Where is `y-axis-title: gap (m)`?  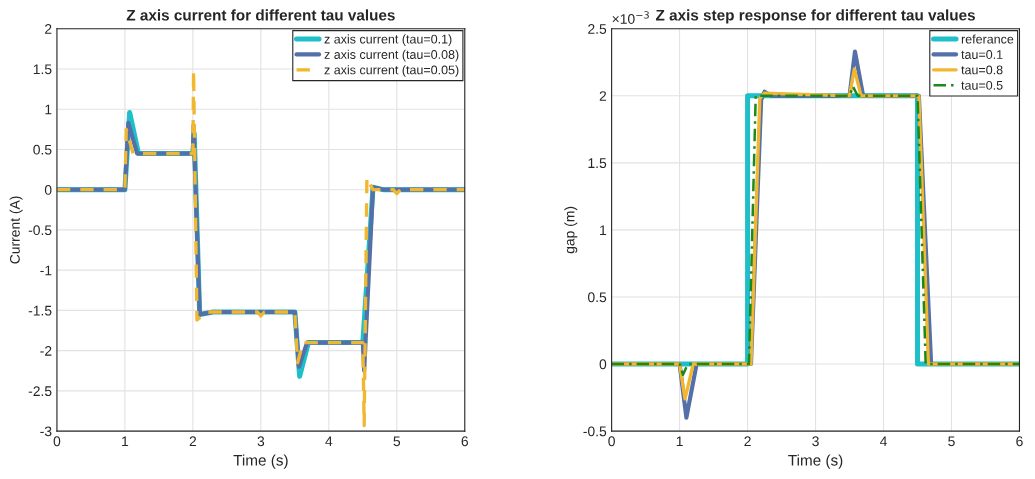 y-axis-title: gap (m) is located at coordinates (571, 230).